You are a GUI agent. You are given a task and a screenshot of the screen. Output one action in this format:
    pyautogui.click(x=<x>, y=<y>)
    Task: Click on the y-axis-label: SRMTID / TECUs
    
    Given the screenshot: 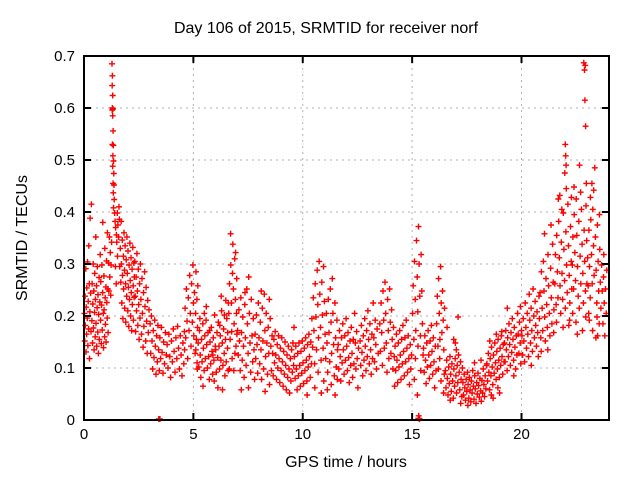 What is the action you would take?
    pyautogui.click(x=22, y=238)
    